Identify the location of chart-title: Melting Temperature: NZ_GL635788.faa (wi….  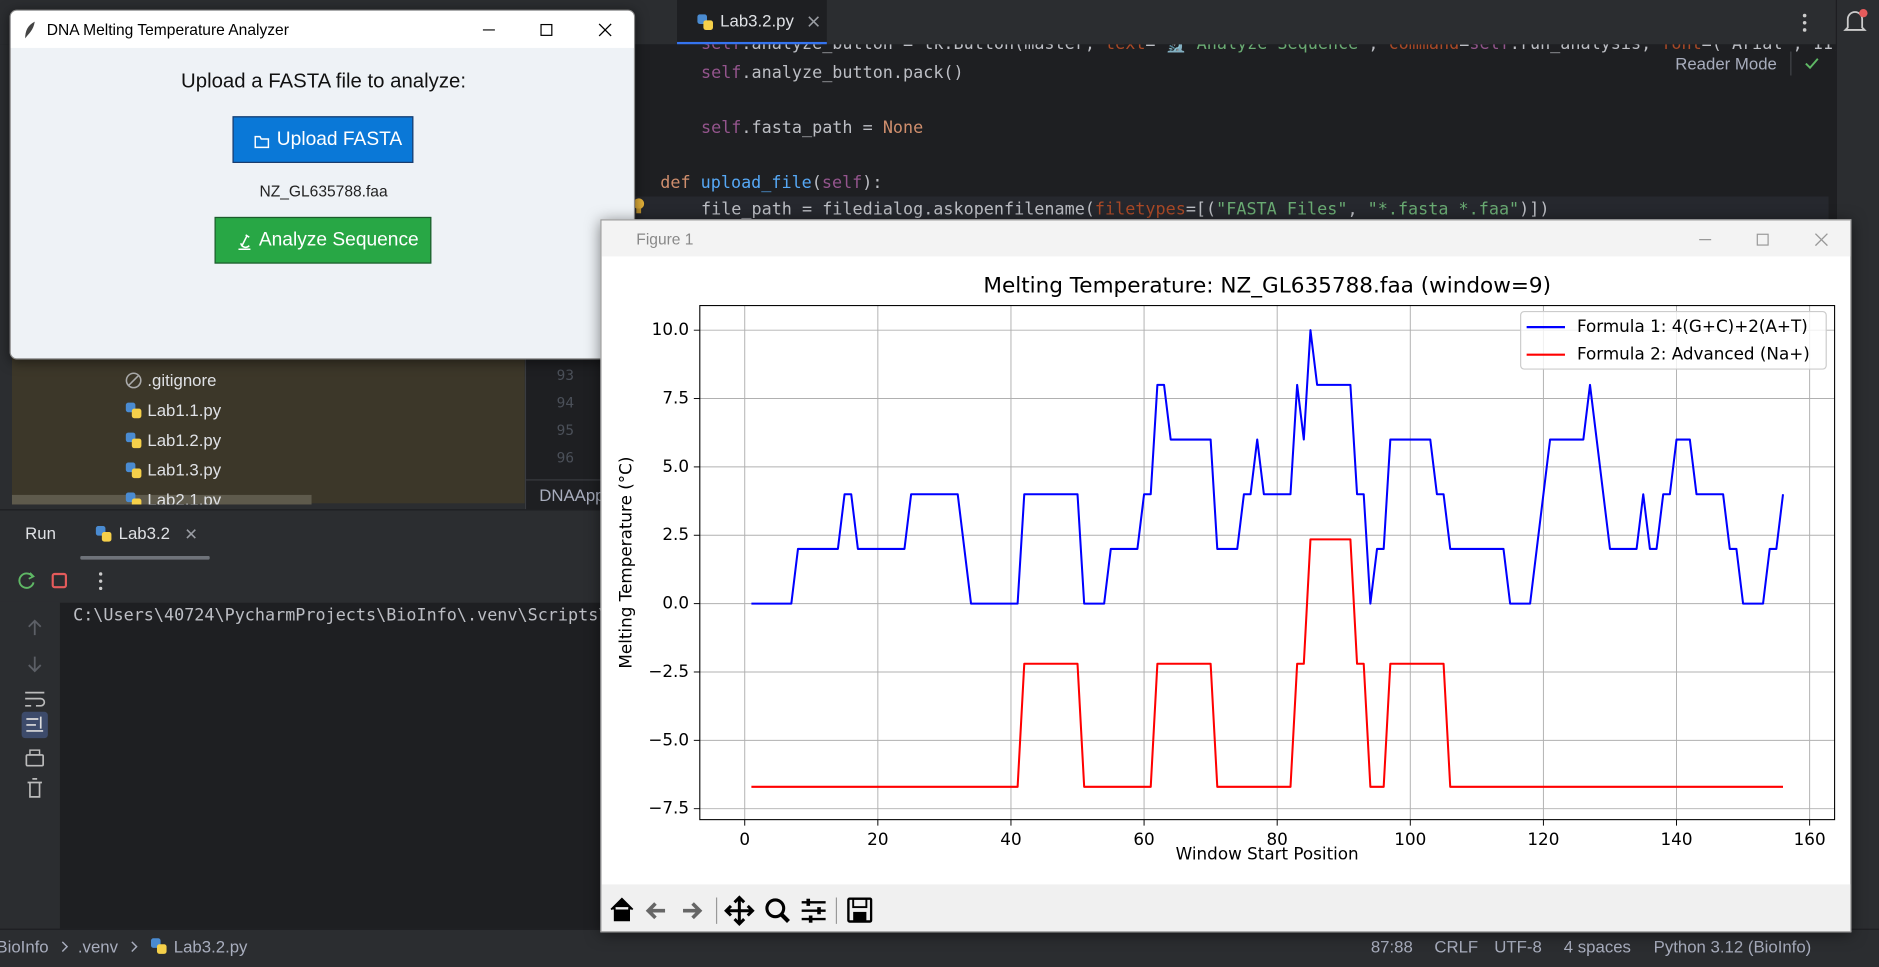
(1267, 285).